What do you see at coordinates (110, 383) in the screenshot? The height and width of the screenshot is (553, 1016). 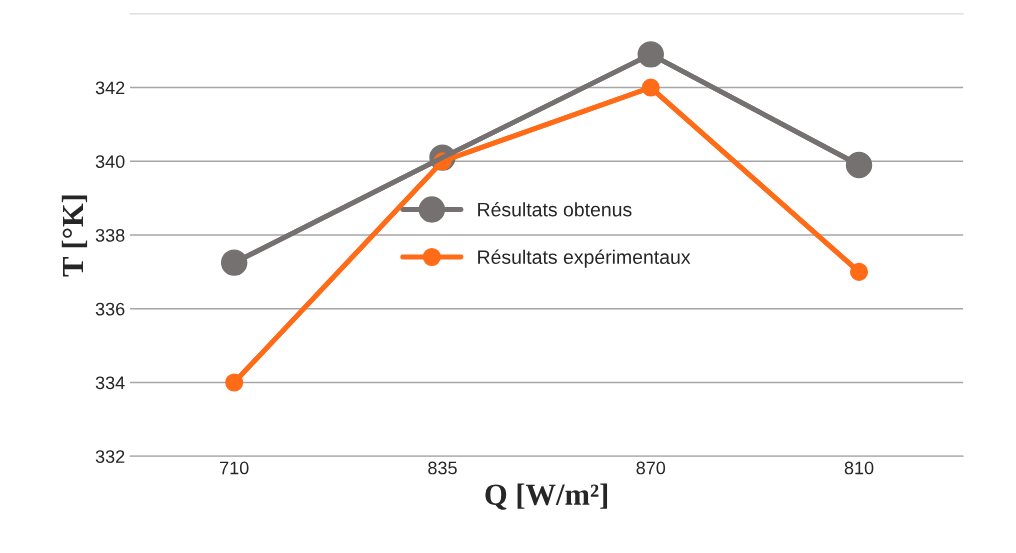 I see `y-tick-label: 334` at bounding box center [110, 383].